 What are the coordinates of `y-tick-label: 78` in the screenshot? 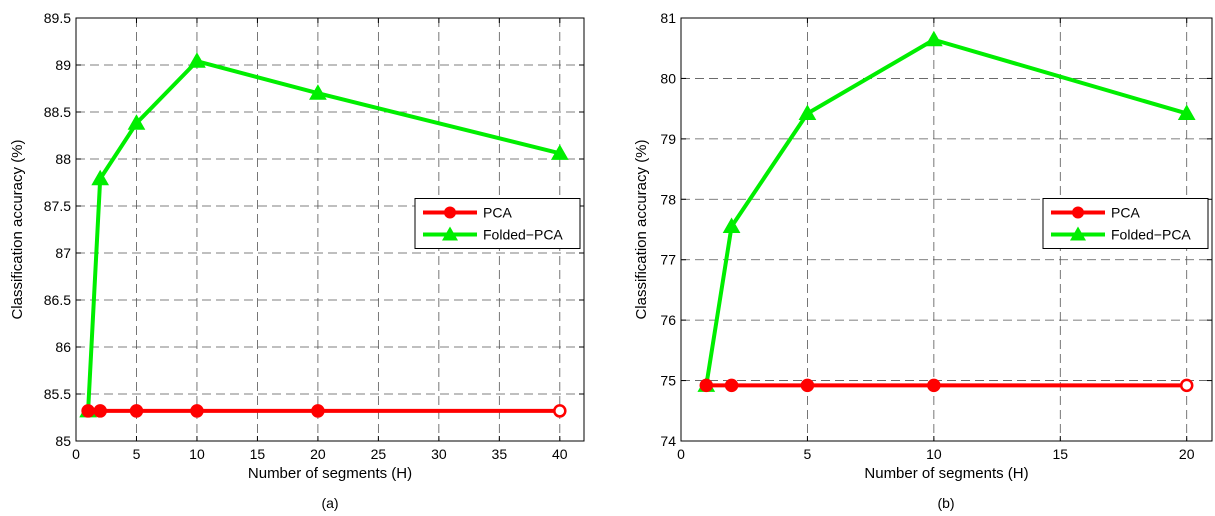 It's located at (668, 199).